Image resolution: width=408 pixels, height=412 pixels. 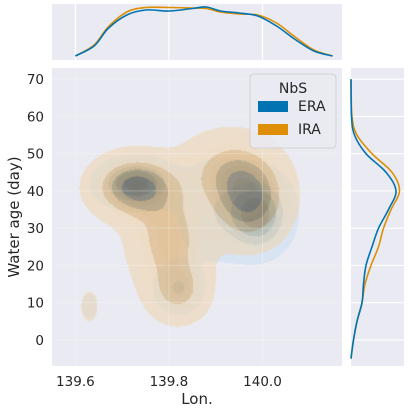 What do you see at coordinates (293, 89) in the screenshot?
I see `legend-title: NbS` at bounding box center [293, 89].